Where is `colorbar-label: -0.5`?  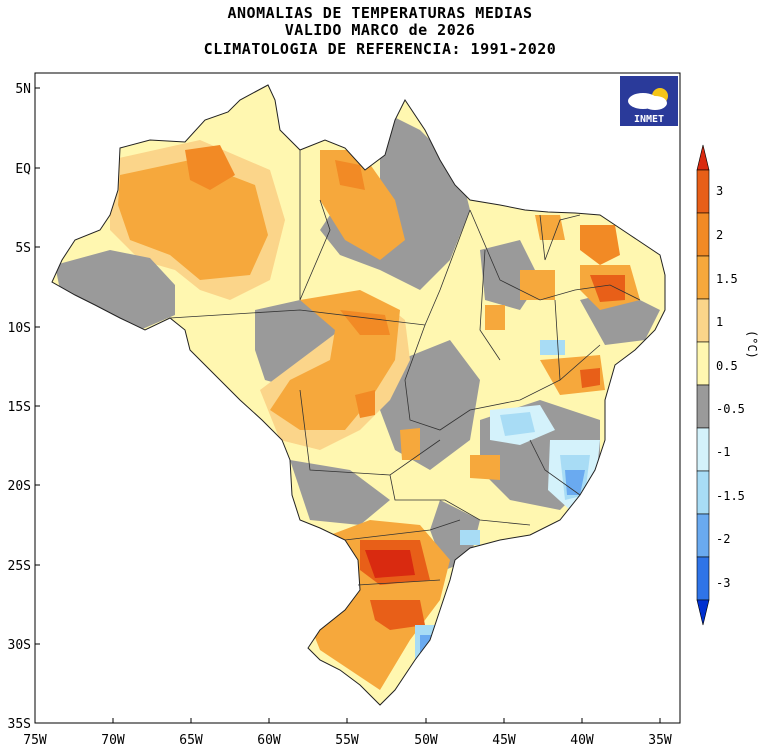
colorbar-label: -0.5 is located at coordinates (730, 409).